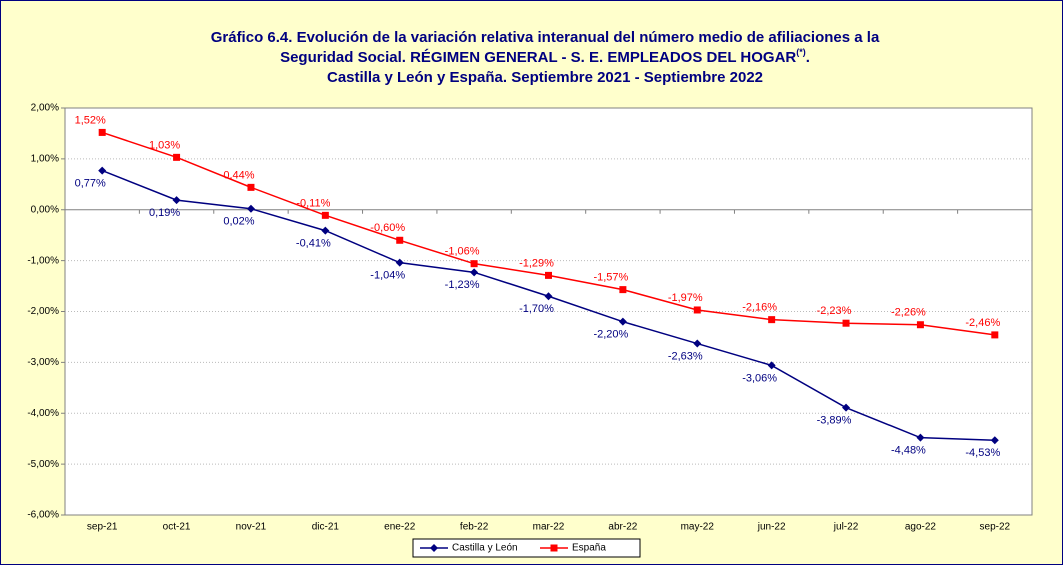 This screenshot has height=565, width=1063. Describe the element at coordinates (549, 527) in the screenshot. I see `x-tick-label: mar-22` at that location.